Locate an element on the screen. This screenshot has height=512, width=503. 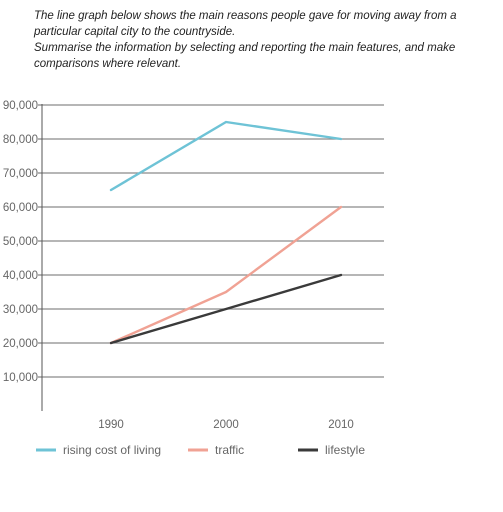
y-tick-label: 90,000 is located at coordinates (20, 106).